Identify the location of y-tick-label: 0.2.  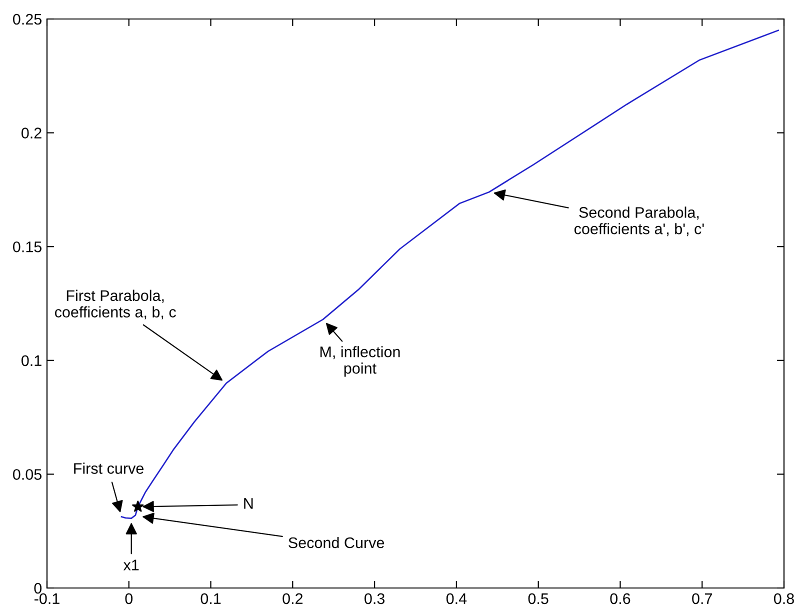
(32, 133).